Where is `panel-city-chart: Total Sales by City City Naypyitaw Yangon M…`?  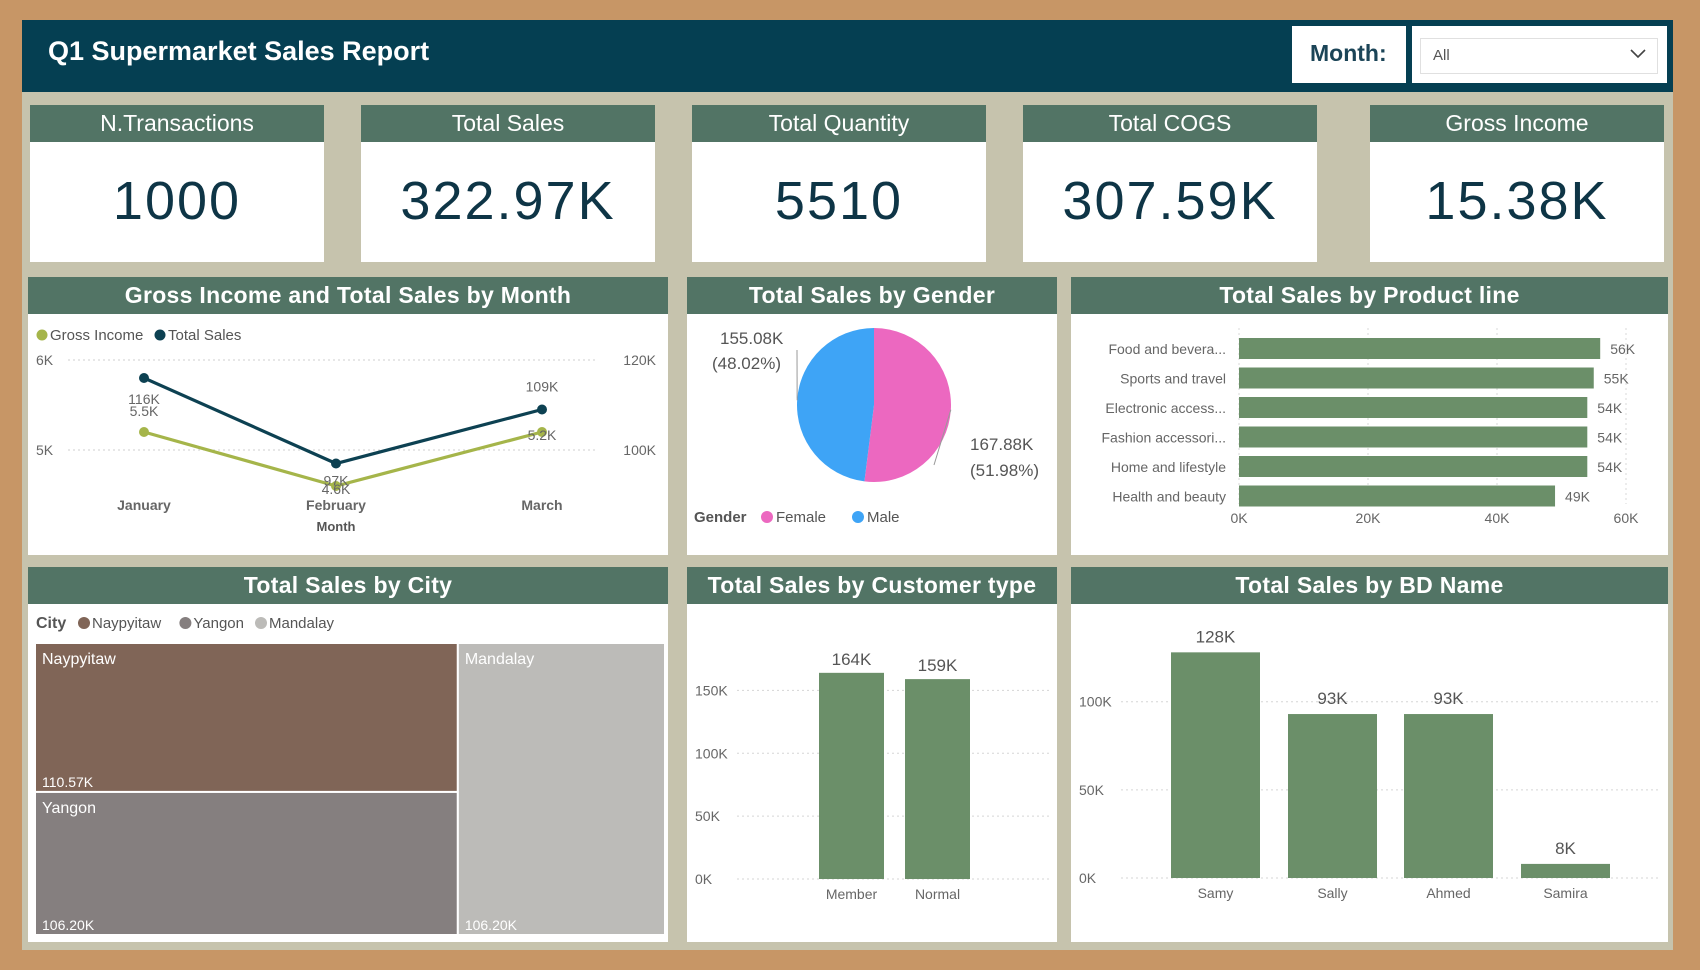 panel-city-chart: Total Sales by City City Naypyitaw Yangon M… is located at coordinates (348, 754).